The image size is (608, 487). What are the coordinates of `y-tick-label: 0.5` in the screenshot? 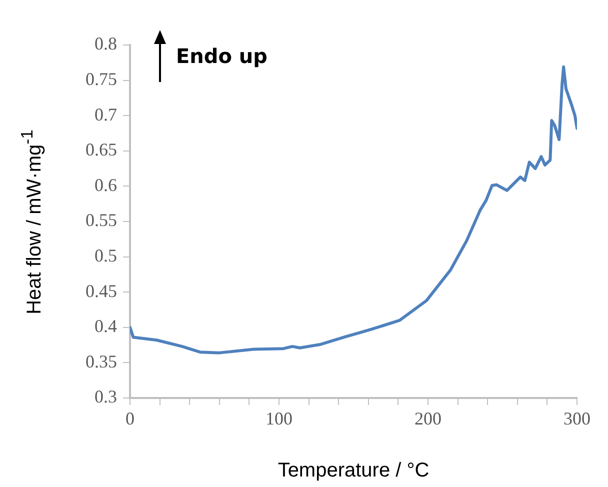 It's located at (105, 256).